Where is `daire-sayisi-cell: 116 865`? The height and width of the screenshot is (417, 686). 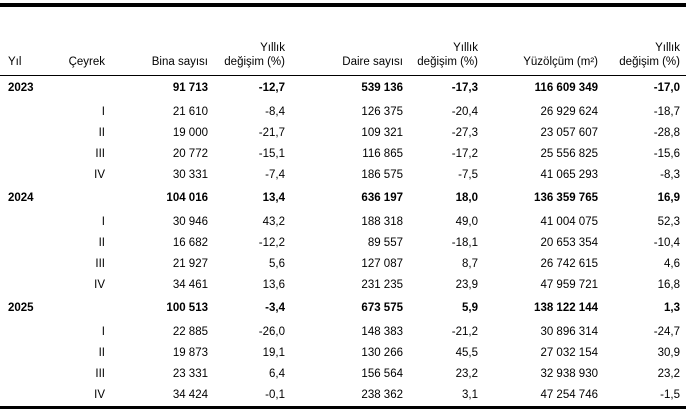
daire-sayisi-cell: 116 865 is located at coordinates (382, 153).